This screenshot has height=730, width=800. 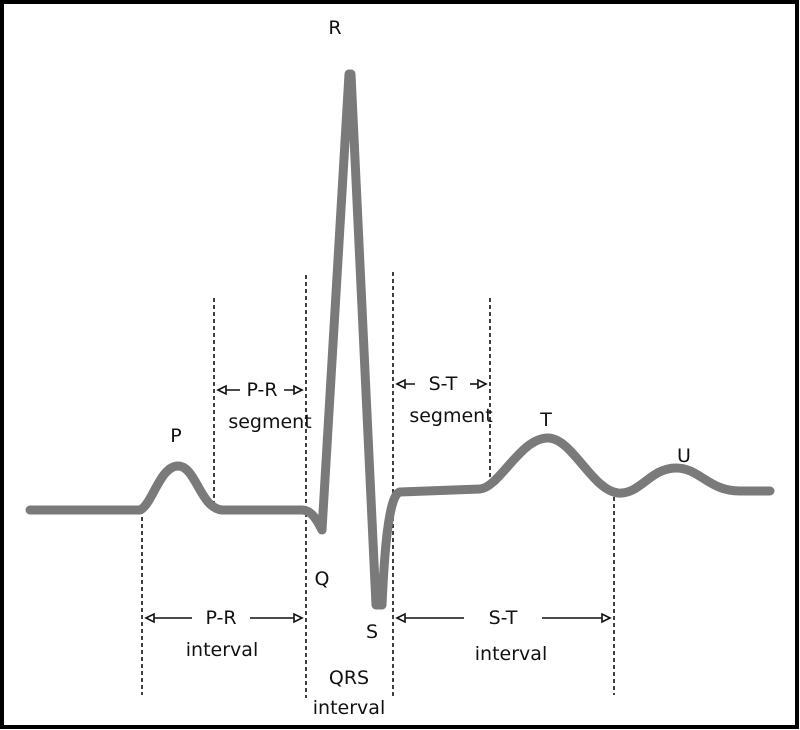 I want to click on arrow-pr-segment, so click(x=260, y=390).